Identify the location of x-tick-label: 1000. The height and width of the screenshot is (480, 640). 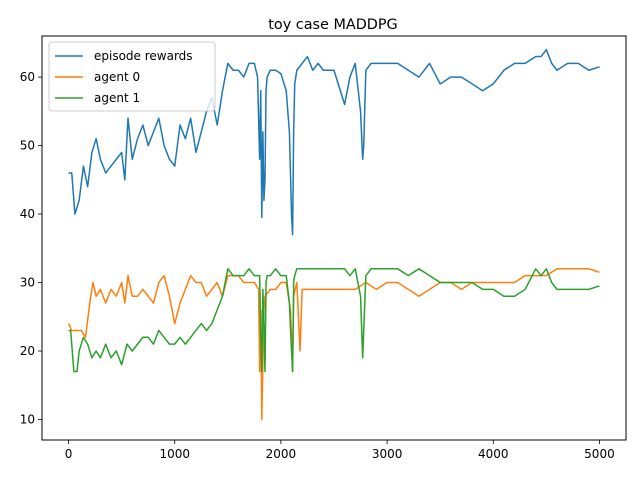
(174, 454).